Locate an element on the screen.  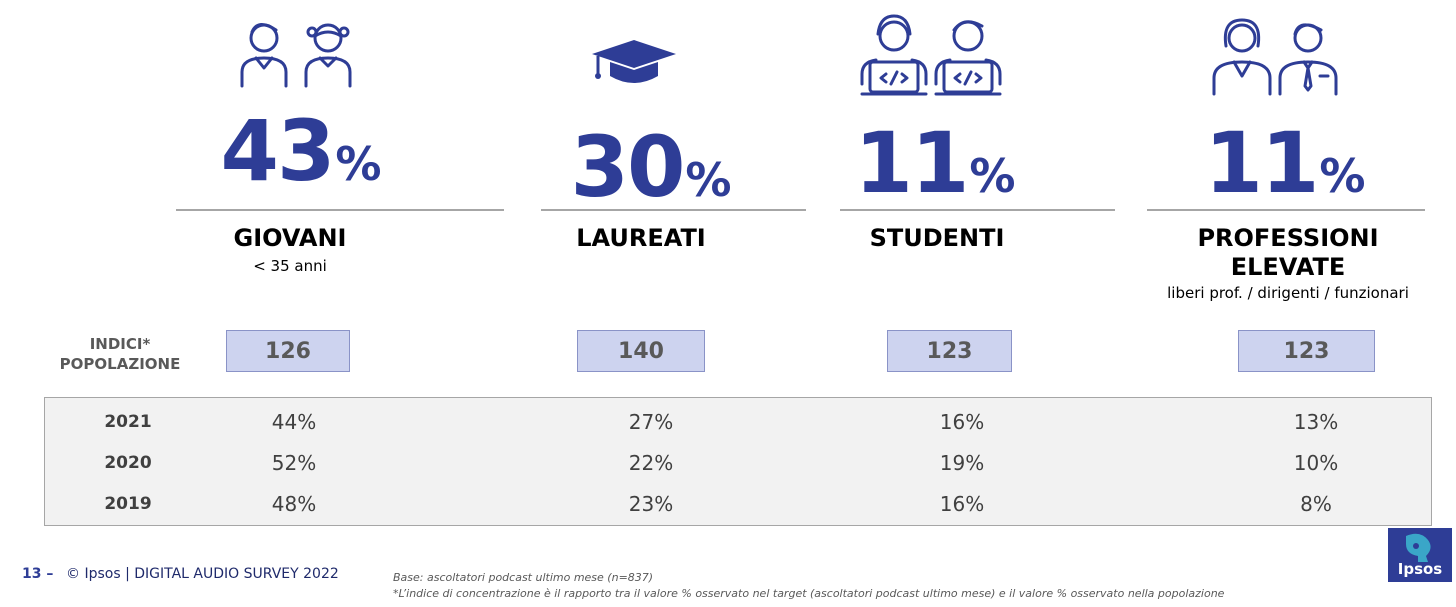
history-value: 19% is located at coordinates (962, 463).